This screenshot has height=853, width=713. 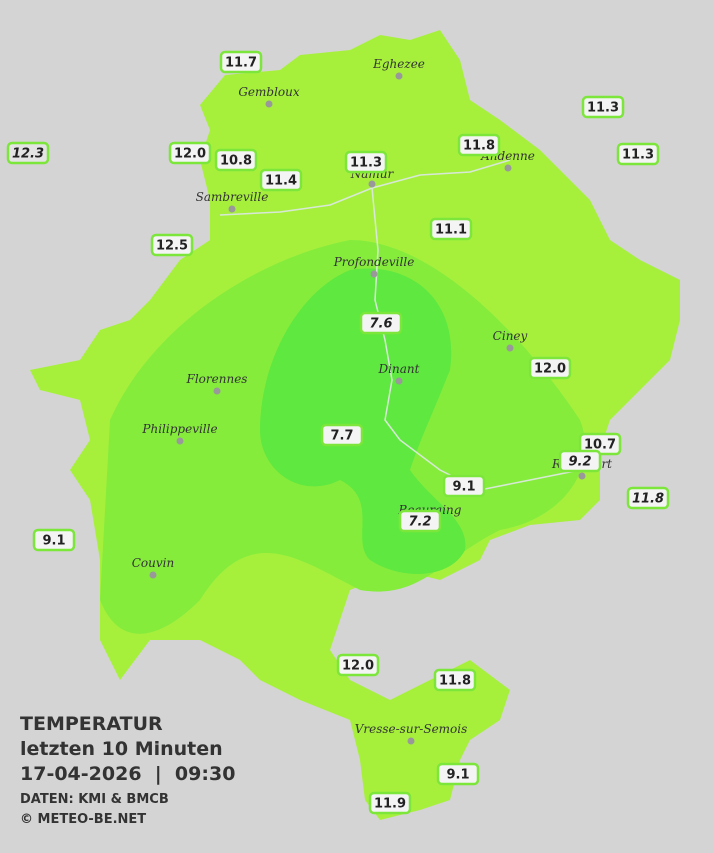 What do you see at coordinates (179, 429) in the screenshot?
I see `city-label: Philippeville` at bounding box center [179, 429].